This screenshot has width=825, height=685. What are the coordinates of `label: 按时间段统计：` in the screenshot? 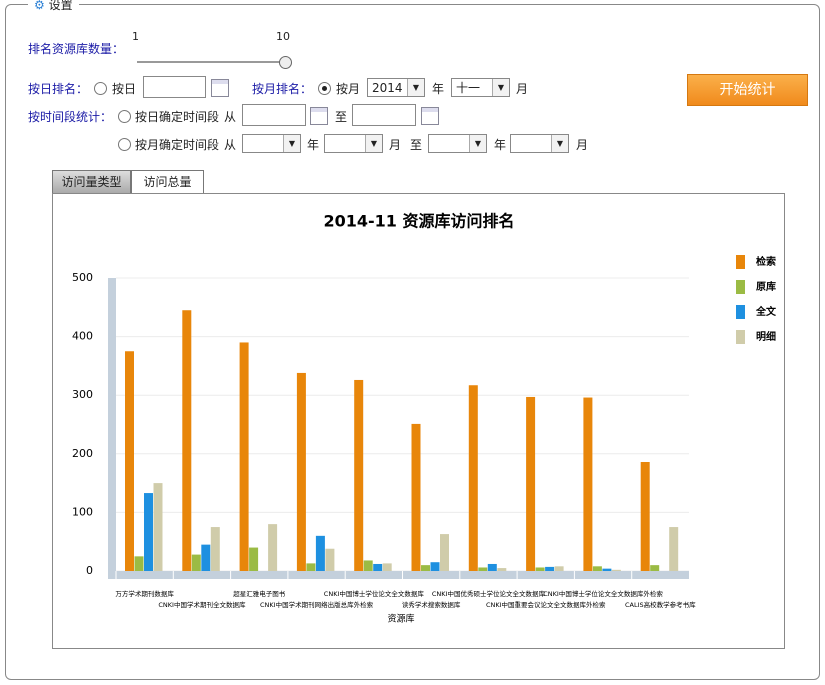 It's located at (70, 116).